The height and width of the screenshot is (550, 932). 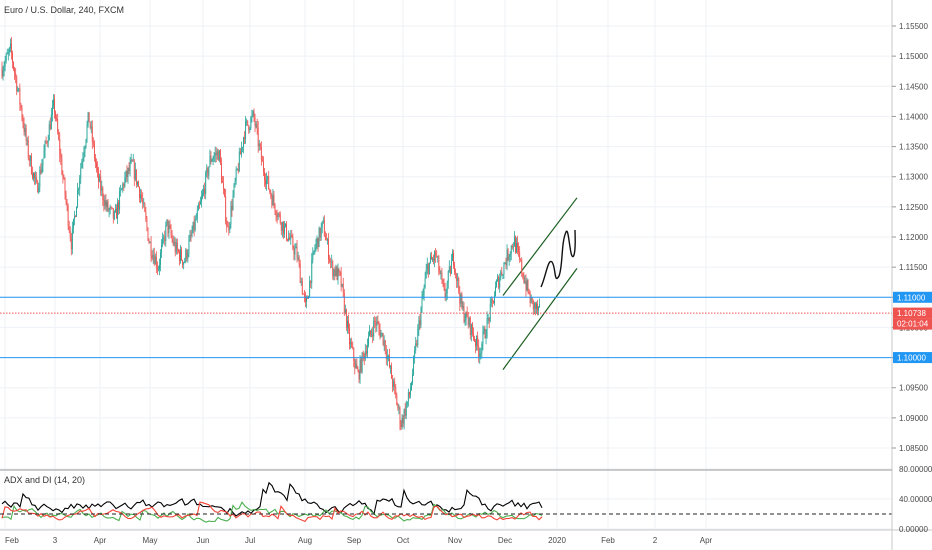 What do you see at coordinates (12, 540) in the screenshot?
I see `time-tick-label: Feb` at bounding box center [12, 540].